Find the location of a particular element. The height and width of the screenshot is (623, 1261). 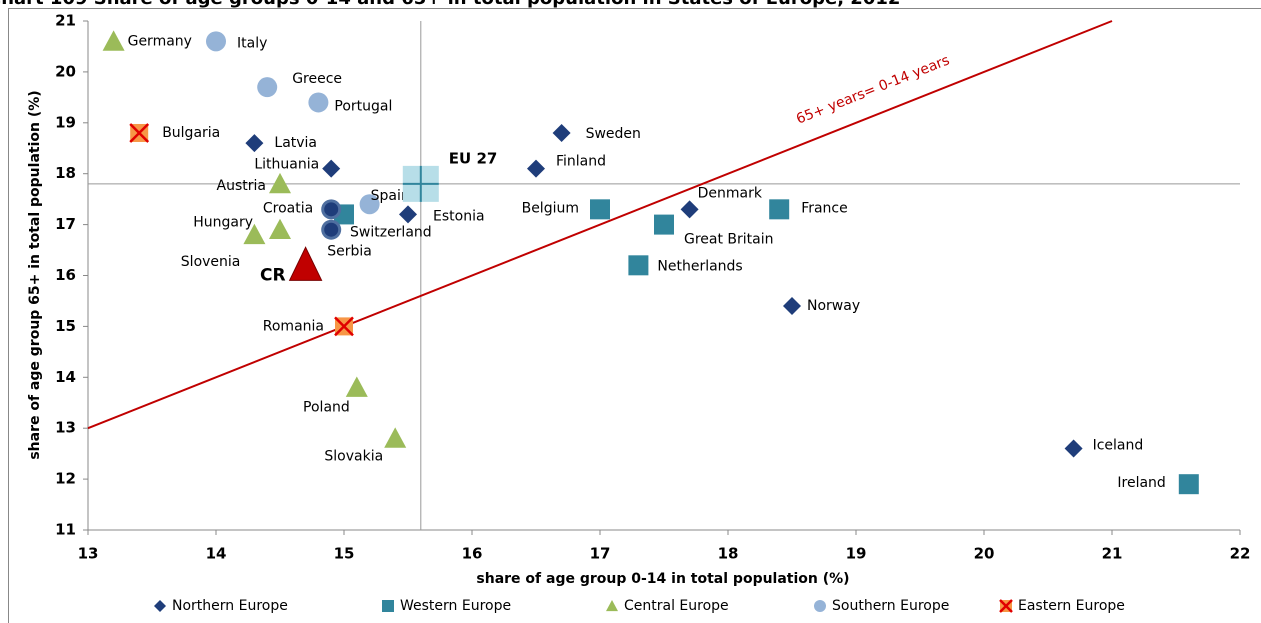

point-label: Ireland is located at coordinates (1141, 483).